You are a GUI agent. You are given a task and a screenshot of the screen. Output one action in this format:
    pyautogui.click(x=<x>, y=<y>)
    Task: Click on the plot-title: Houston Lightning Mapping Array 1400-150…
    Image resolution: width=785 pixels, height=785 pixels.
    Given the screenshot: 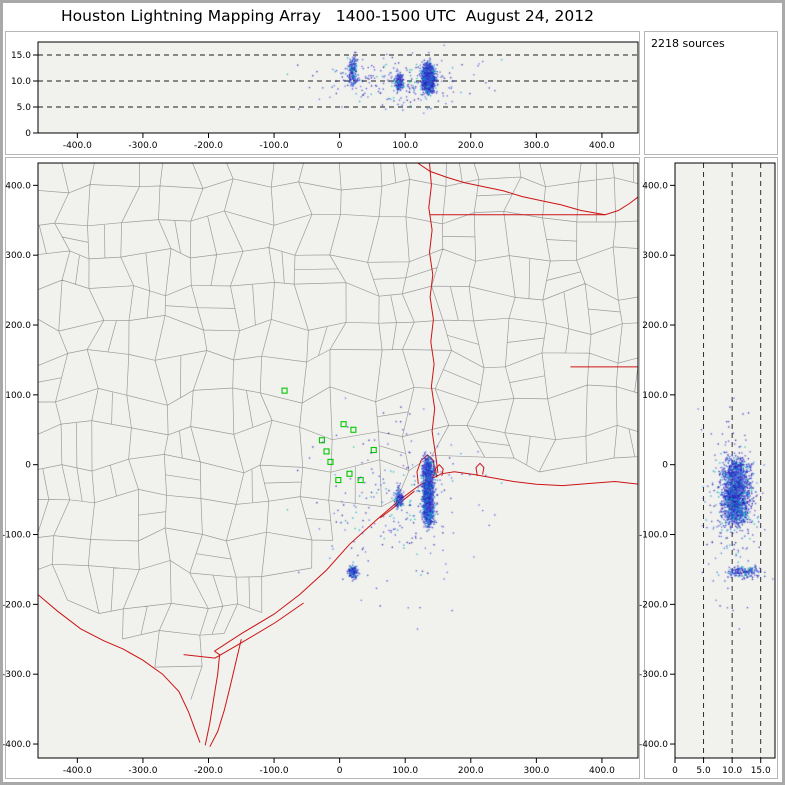 What is the action you would take?
    pyautogui.click(x=327, y=16)
    